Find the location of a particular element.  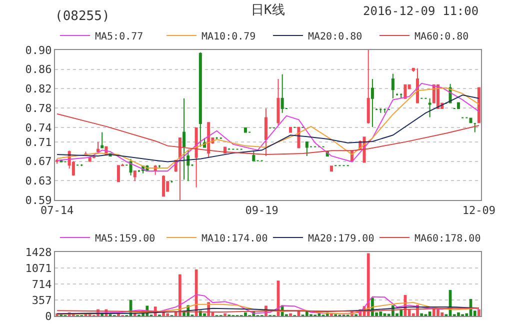

legend-label: MA5:0.77 is located at coordinates (119, 36).